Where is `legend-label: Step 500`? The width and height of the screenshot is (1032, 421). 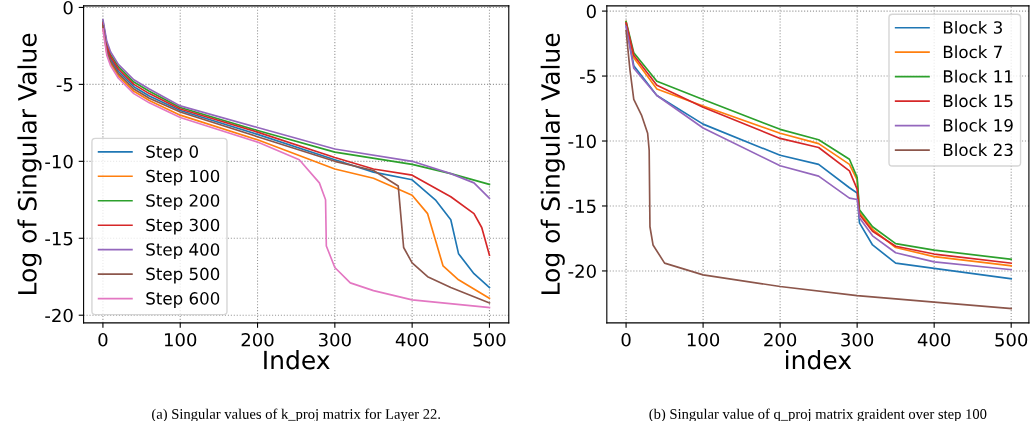 legend-label: Step 500 is located at coordinates (183, 275).